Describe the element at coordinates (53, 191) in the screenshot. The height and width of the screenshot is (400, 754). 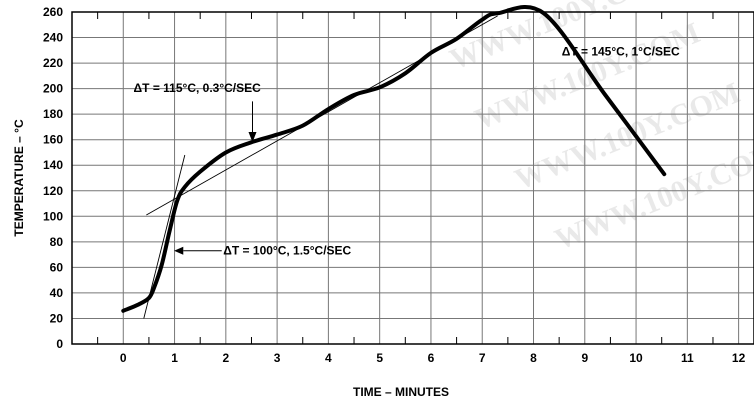
I see `y-tick-label: 120` at that location.